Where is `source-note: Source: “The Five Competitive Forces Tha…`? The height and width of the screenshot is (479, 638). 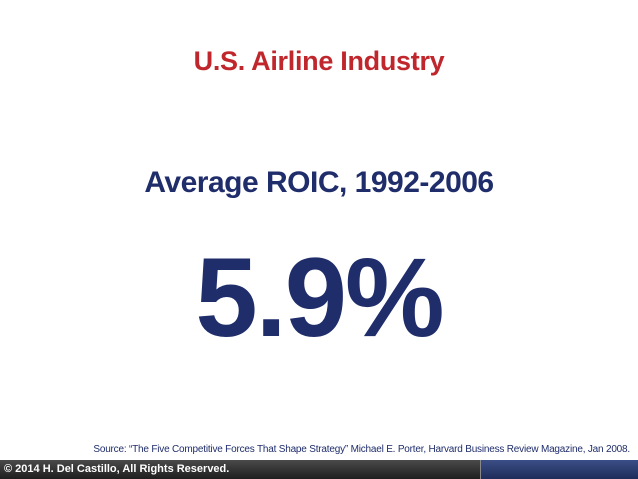
source-note: Source: “The Five Competitive Forces Tha… is located at coordinates (361, 449).